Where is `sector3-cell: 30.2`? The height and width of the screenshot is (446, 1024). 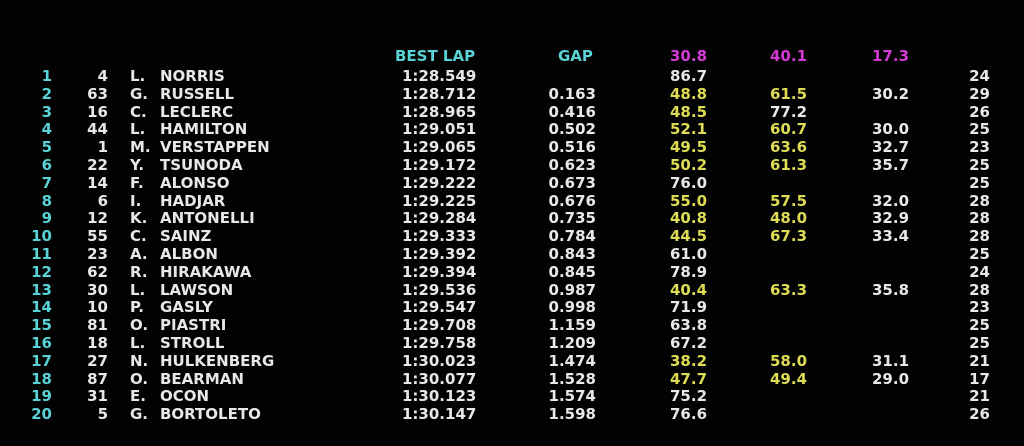 sector3-cell: 30.2 is located at coordinates (891, 93).